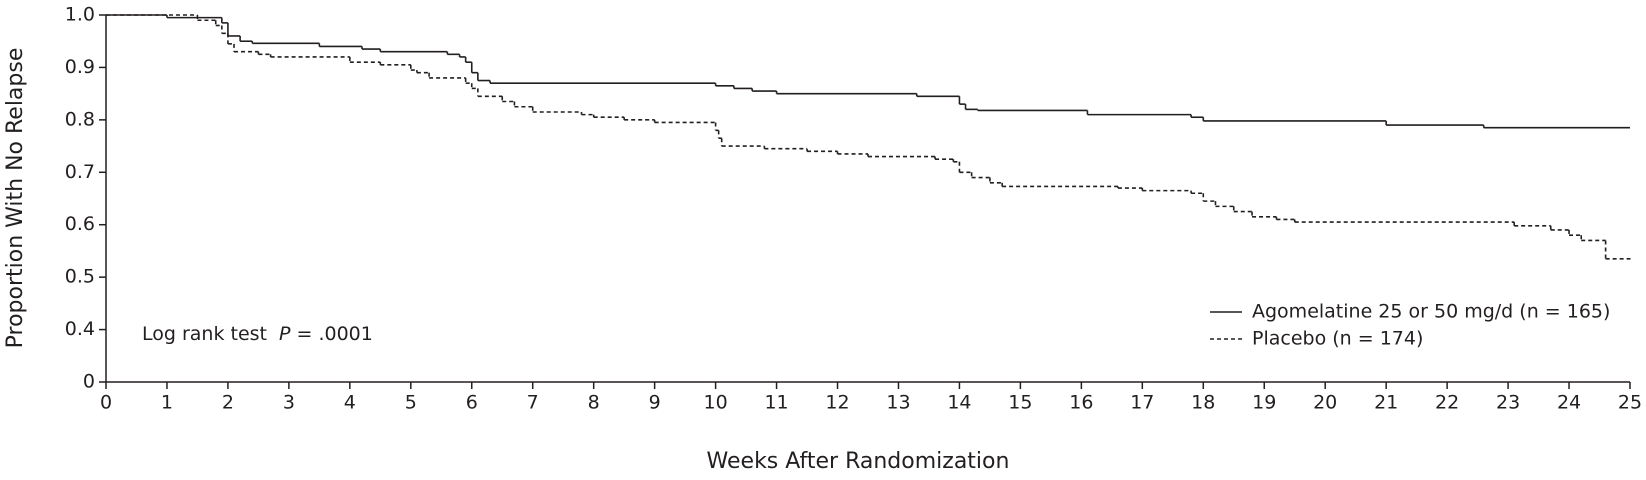  Describe the element at coordinates (533, 403) in the screenshot. I see `x-tick-label: 7` at that location.